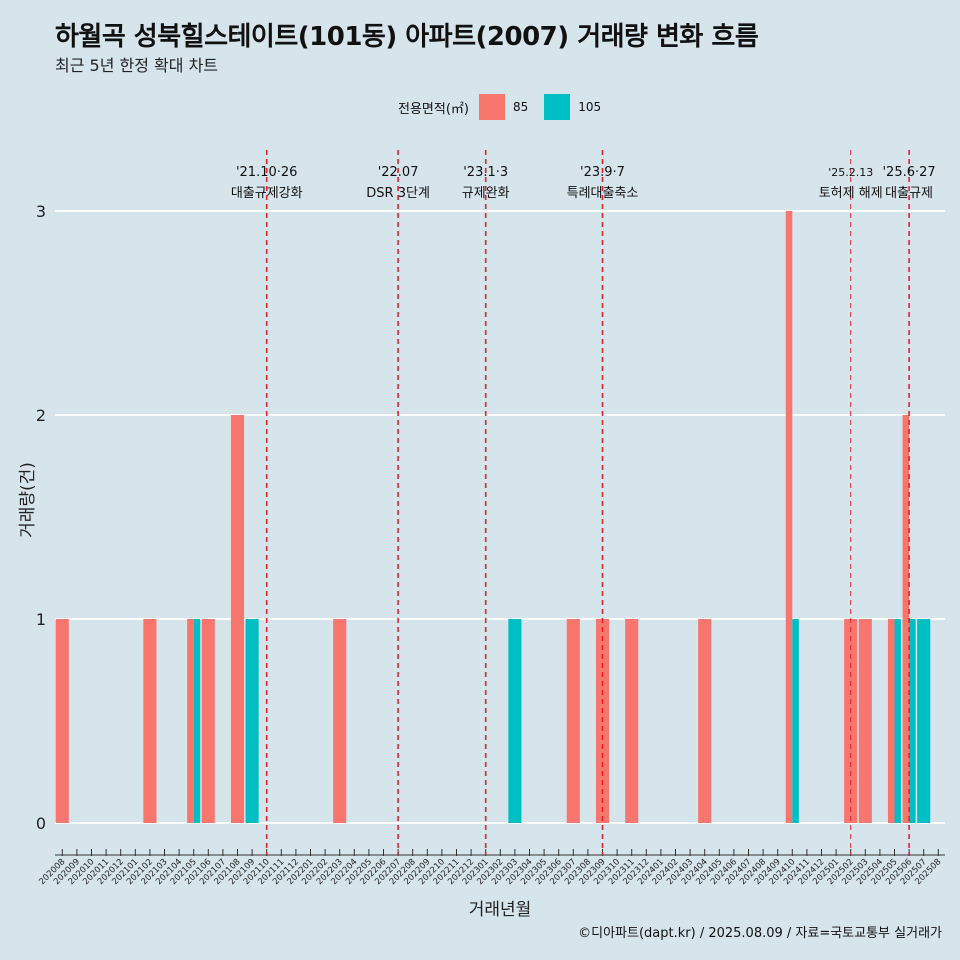 The height and width of the screenshot is (960, 960). What do you see at coordinates (41, 823) in the screenshot?
I see `y-tick-label: 0` at bounding box center [41, 823].